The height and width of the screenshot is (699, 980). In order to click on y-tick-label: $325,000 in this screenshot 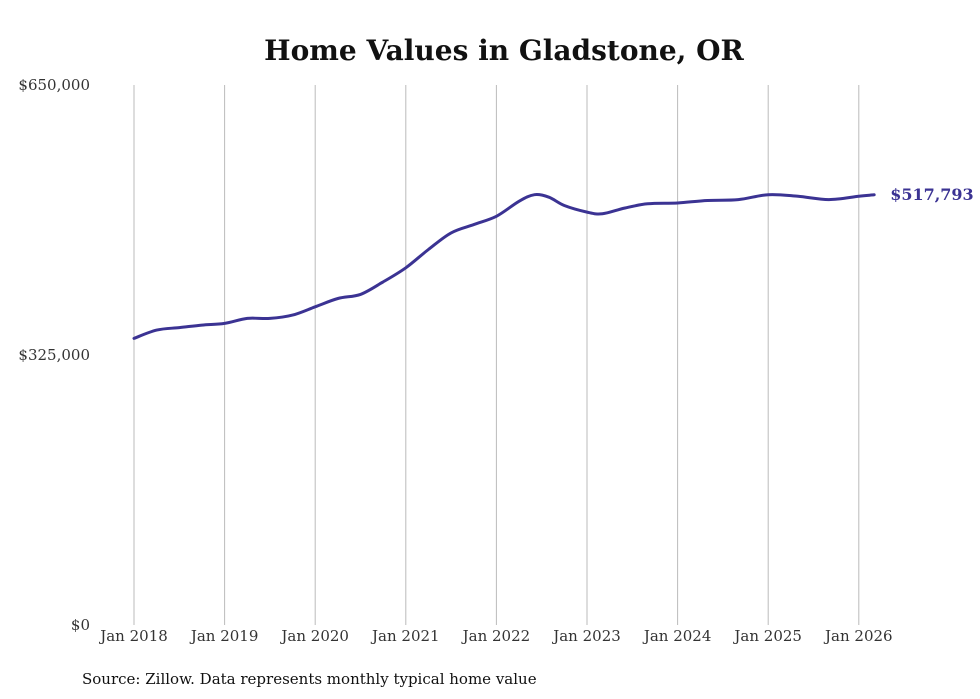, I will do `click(54, 355)`.